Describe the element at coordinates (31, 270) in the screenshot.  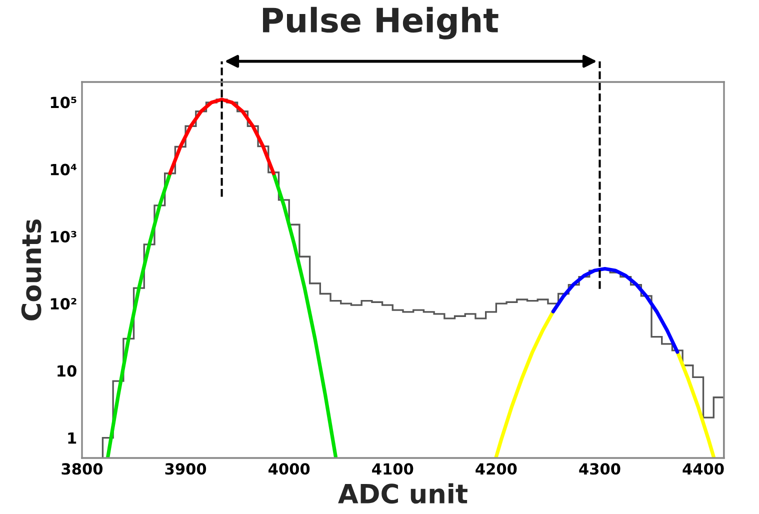
I see `y-axis-title: Counts` at that location.